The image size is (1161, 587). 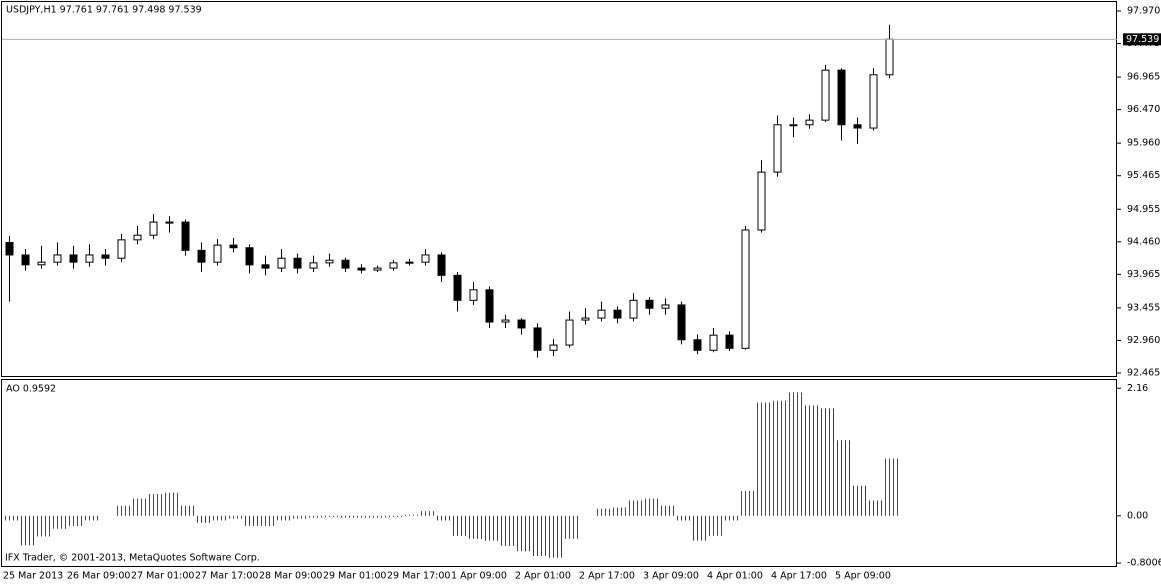 I want to click on x-tick-label: 28 Mar 09:00, so click(x=290, y=576).